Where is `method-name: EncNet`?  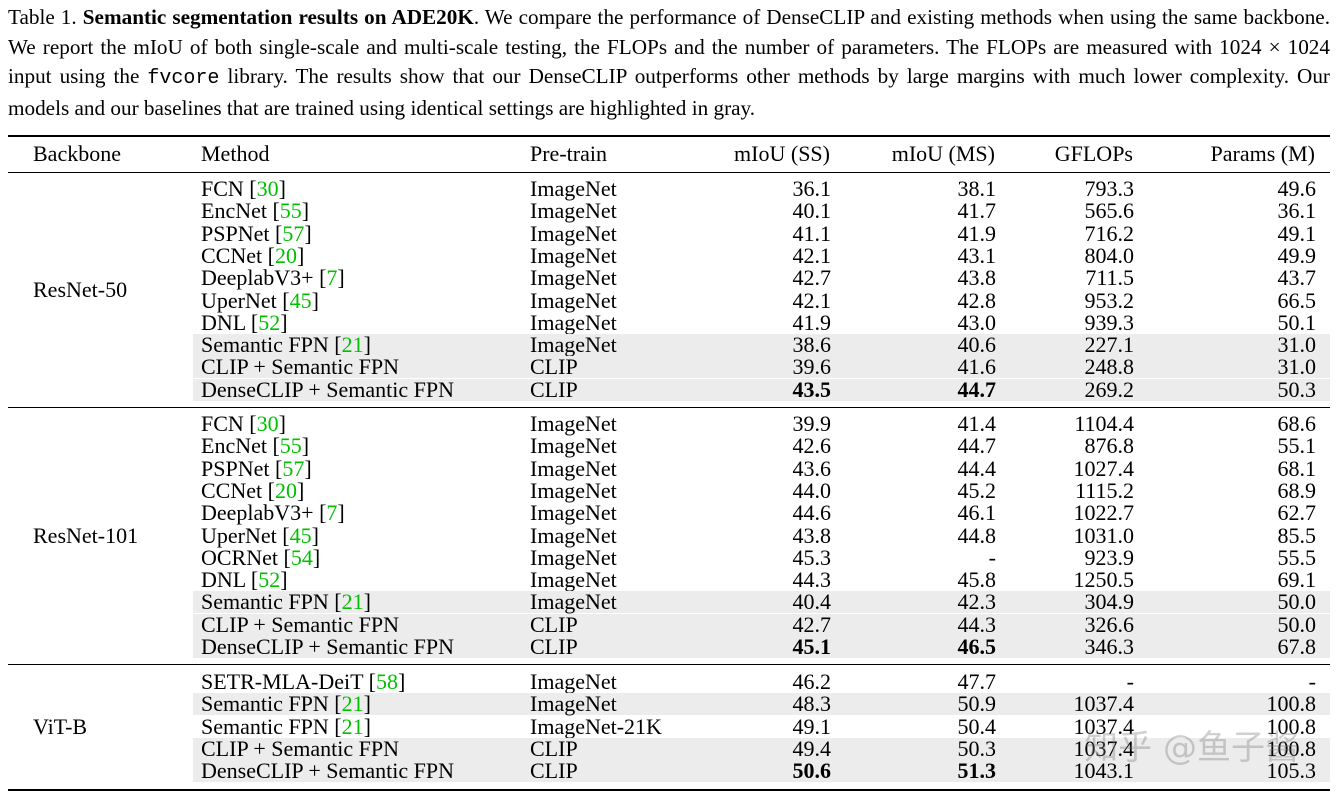 method-name: EncNet is located at coordinates (234, 211).